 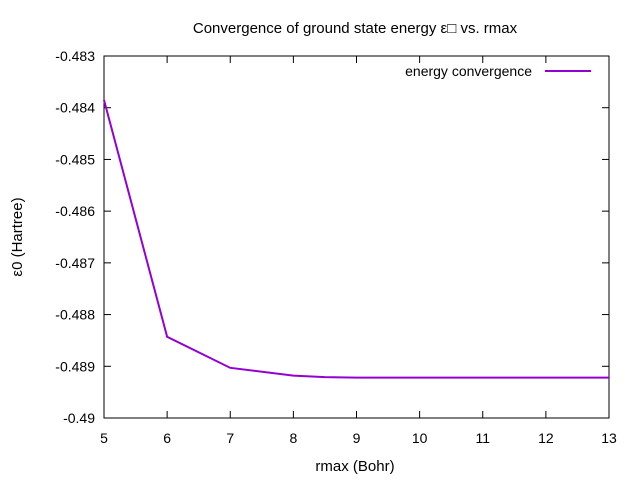 What do you see at coordinates (75, 159) in the screenshot?
I see `y-tick-label: -0.485` at bounding box center [75, 159].